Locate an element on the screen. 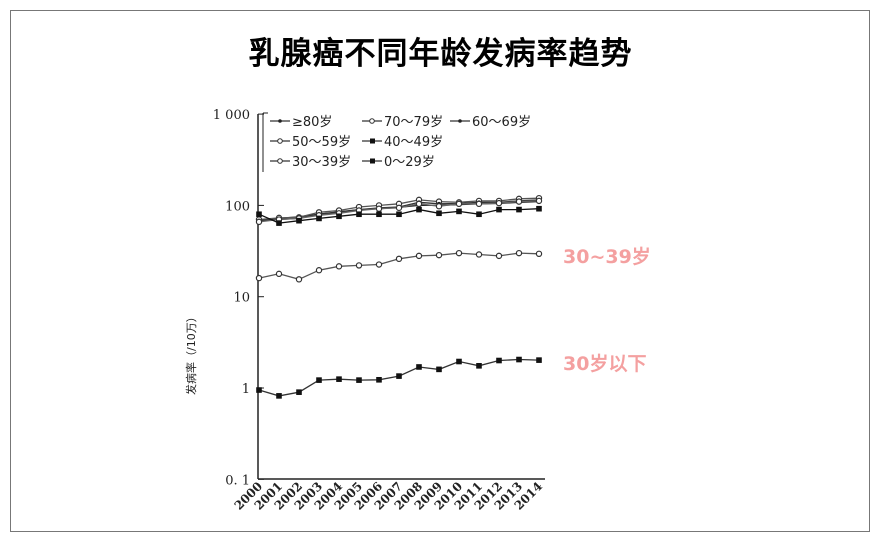 The height and width of the screenshot is (543, 881). y-axis-label: 发病率（/10万） is located at coordinates (191, 353).